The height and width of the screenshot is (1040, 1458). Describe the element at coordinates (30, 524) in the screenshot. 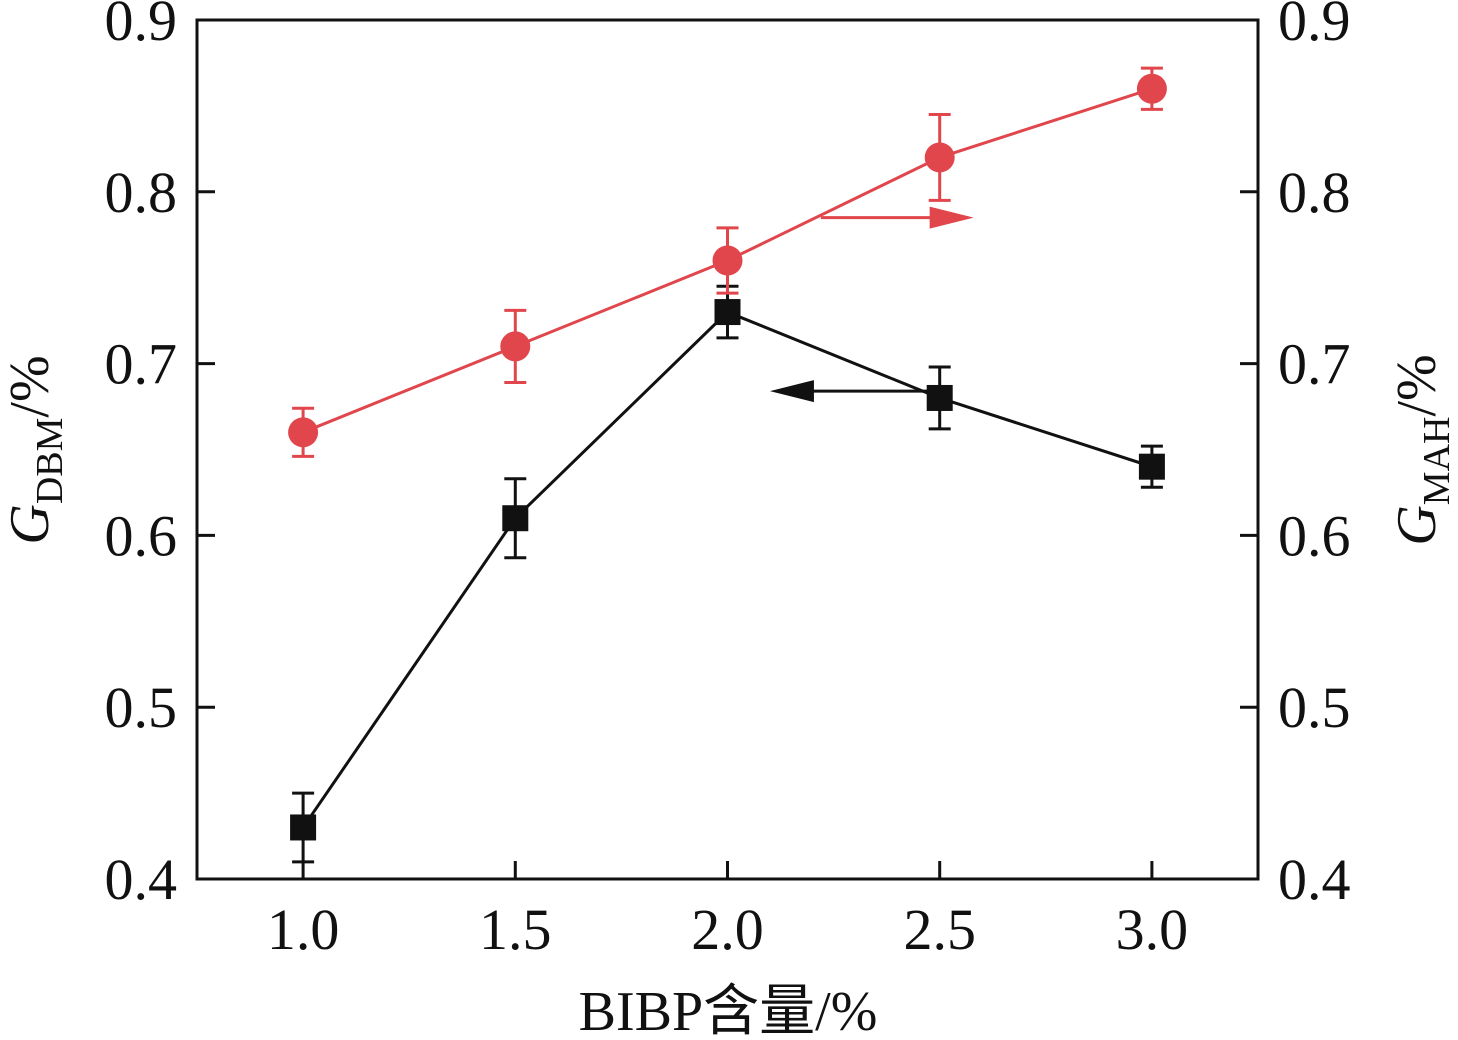

I see `left-y-symbol: G` at that location.